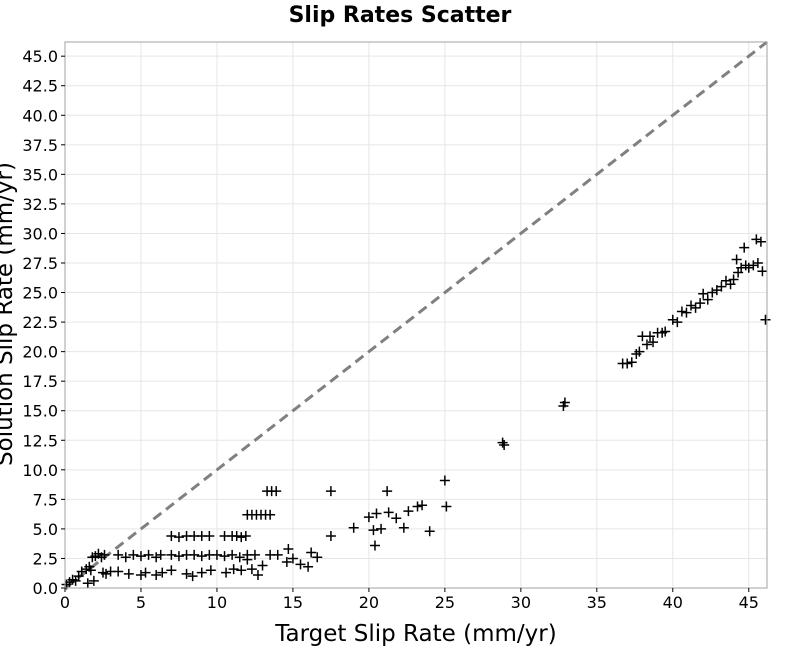  Describe the element at coordinates (369, 602) in the screenshot. I see `x-tick-label: 20` at that location.